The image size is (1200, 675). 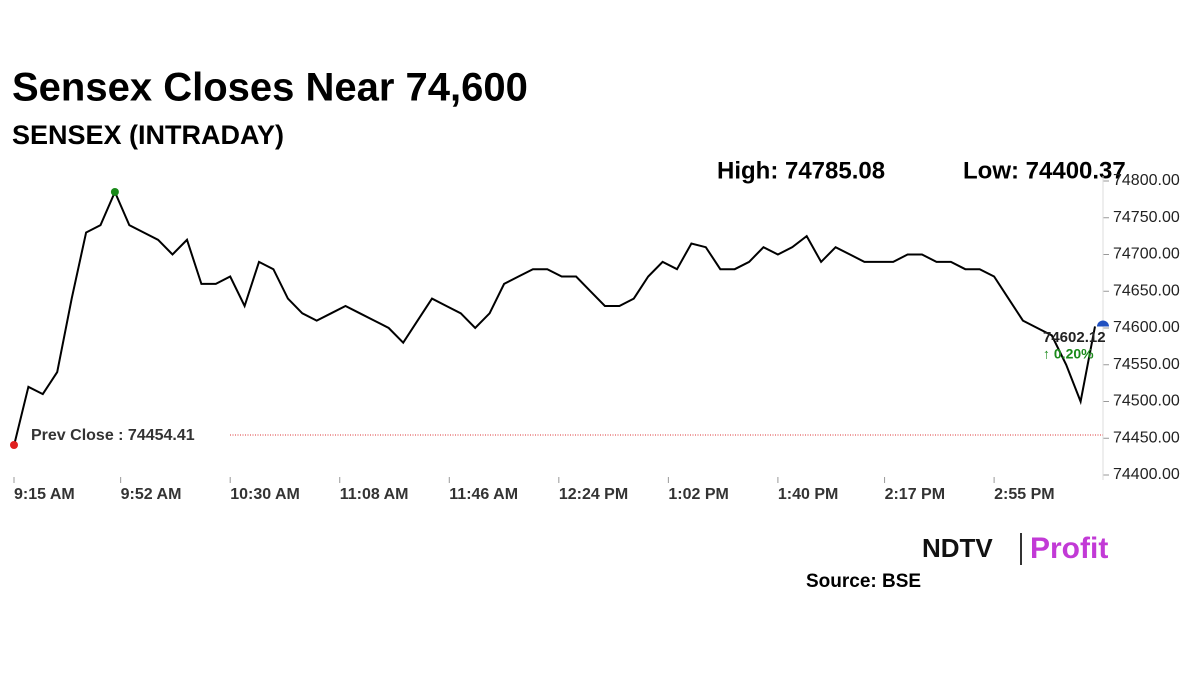 I want to click on x-tick-label: 11:08 AM, so click(x=374, y=494).